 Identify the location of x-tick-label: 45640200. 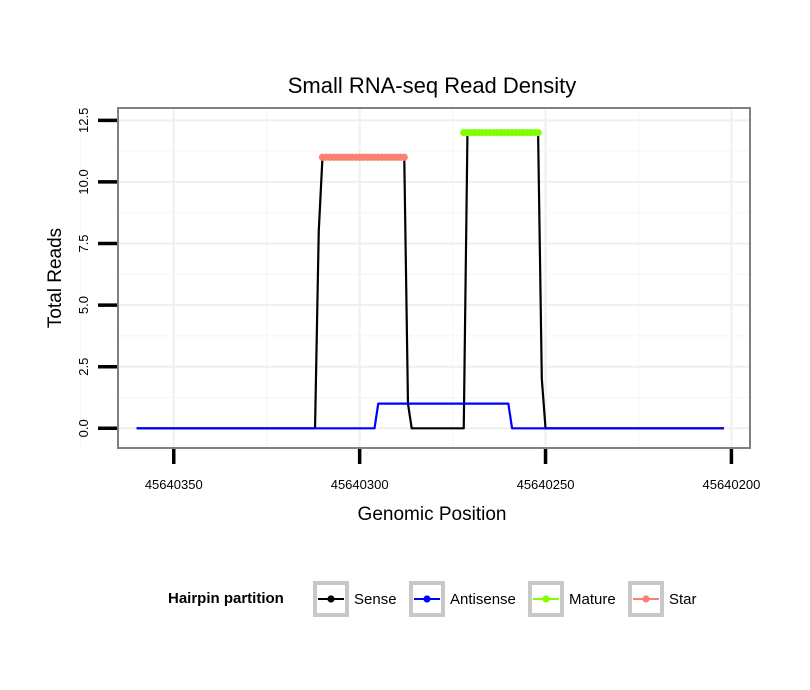
(731, 484).